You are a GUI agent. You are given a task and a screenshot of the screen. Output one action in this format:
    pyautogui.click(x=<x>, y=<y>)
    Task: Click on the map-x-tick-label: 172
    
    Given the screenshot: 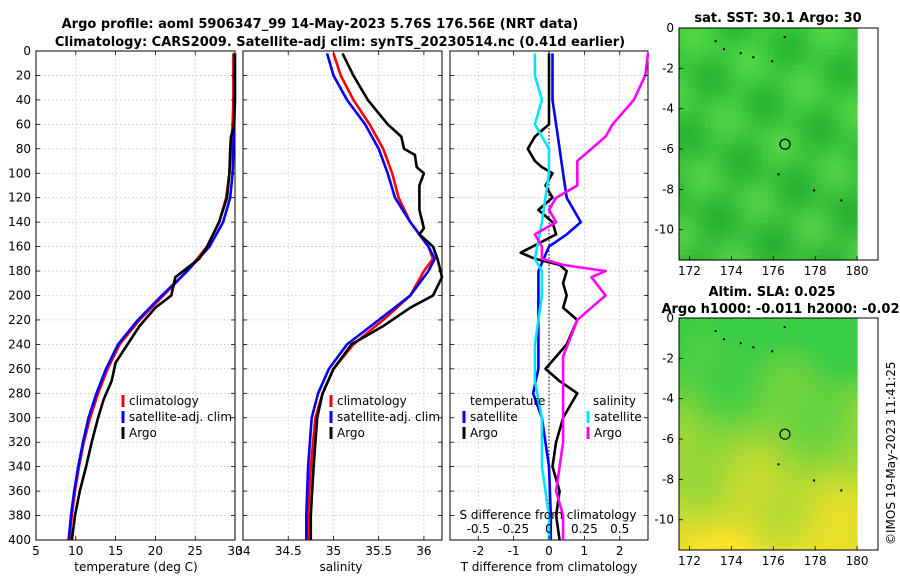 What is the action you would take?
    pyautogui.click(x=689, y=561)
    